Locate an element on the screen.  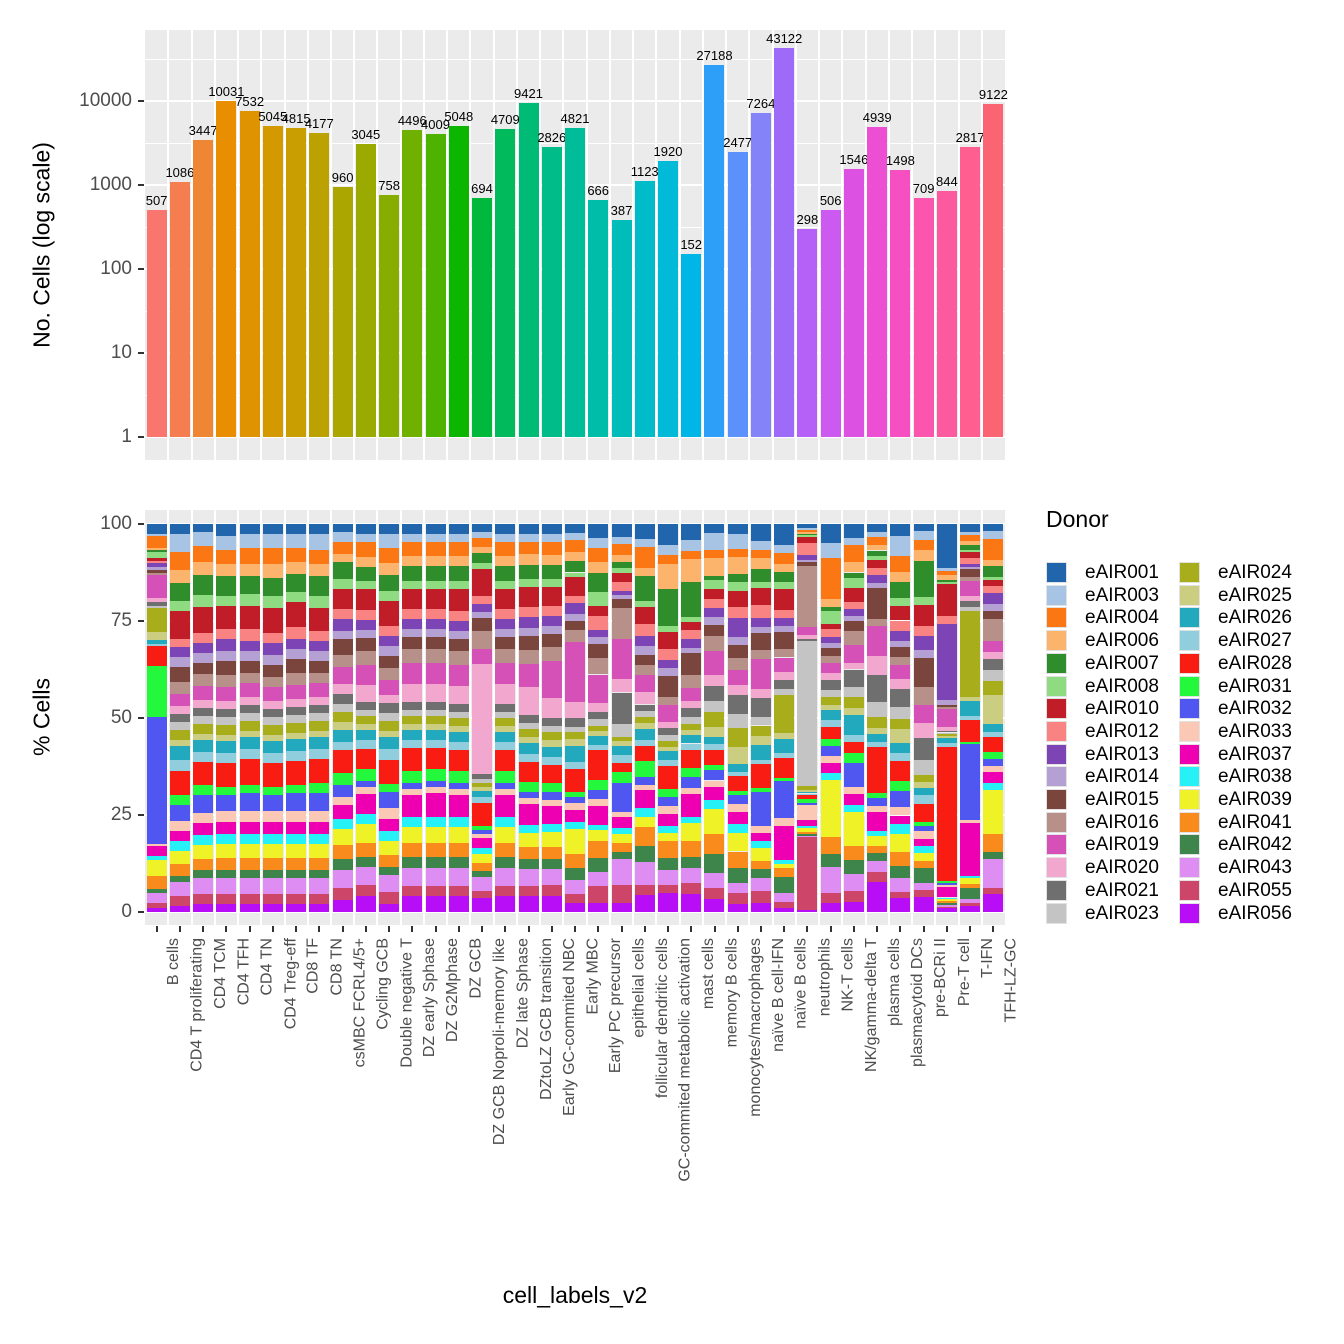
legend-swatch-eAIR025 is located at coordinates (1189, 595).